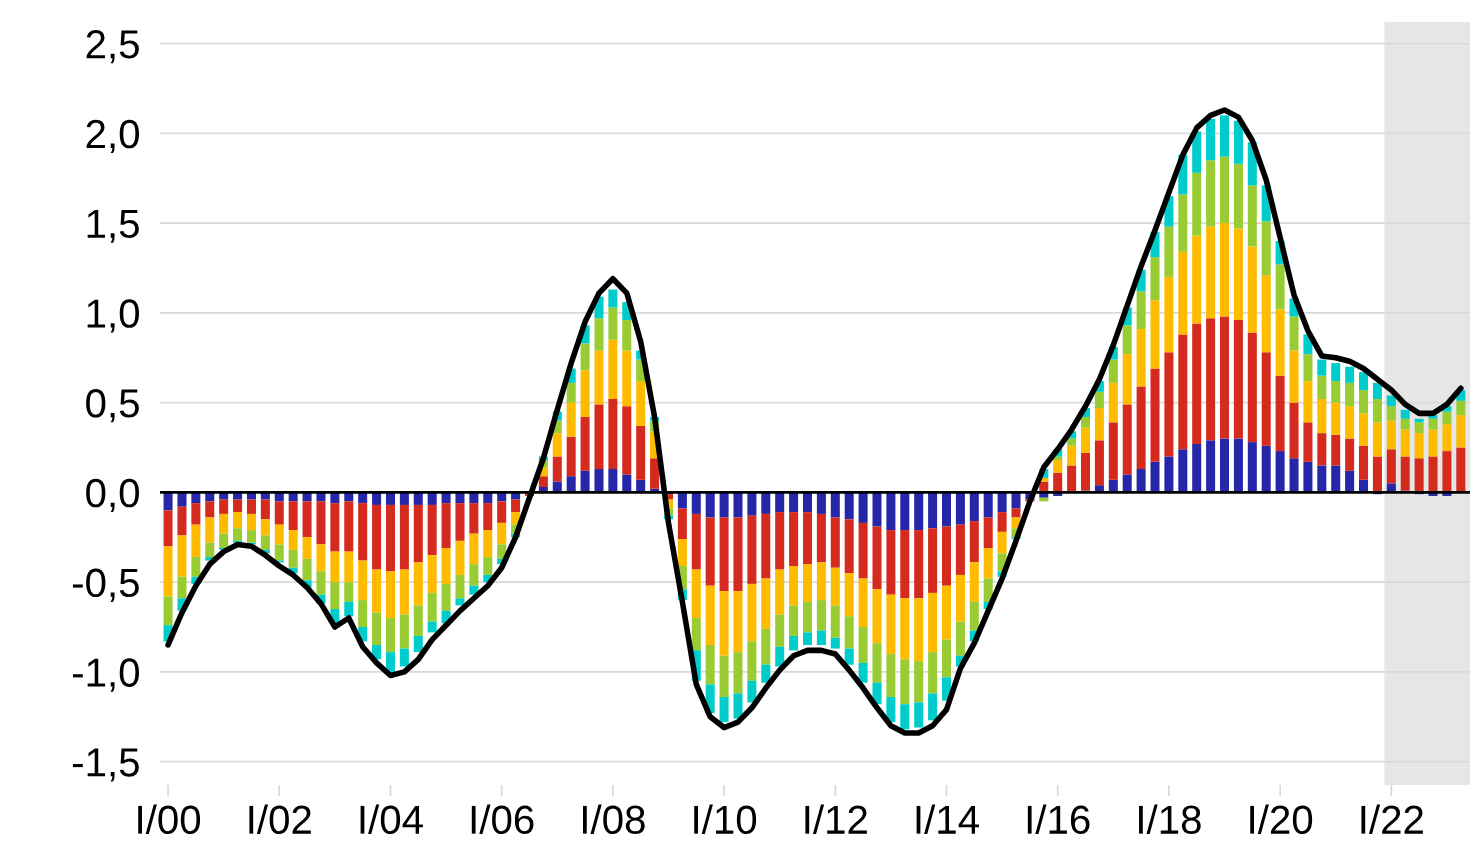 The height and width of the screenshot is (842, 1470). I want to click on x-tick-label: I/04, so click(391, 819).